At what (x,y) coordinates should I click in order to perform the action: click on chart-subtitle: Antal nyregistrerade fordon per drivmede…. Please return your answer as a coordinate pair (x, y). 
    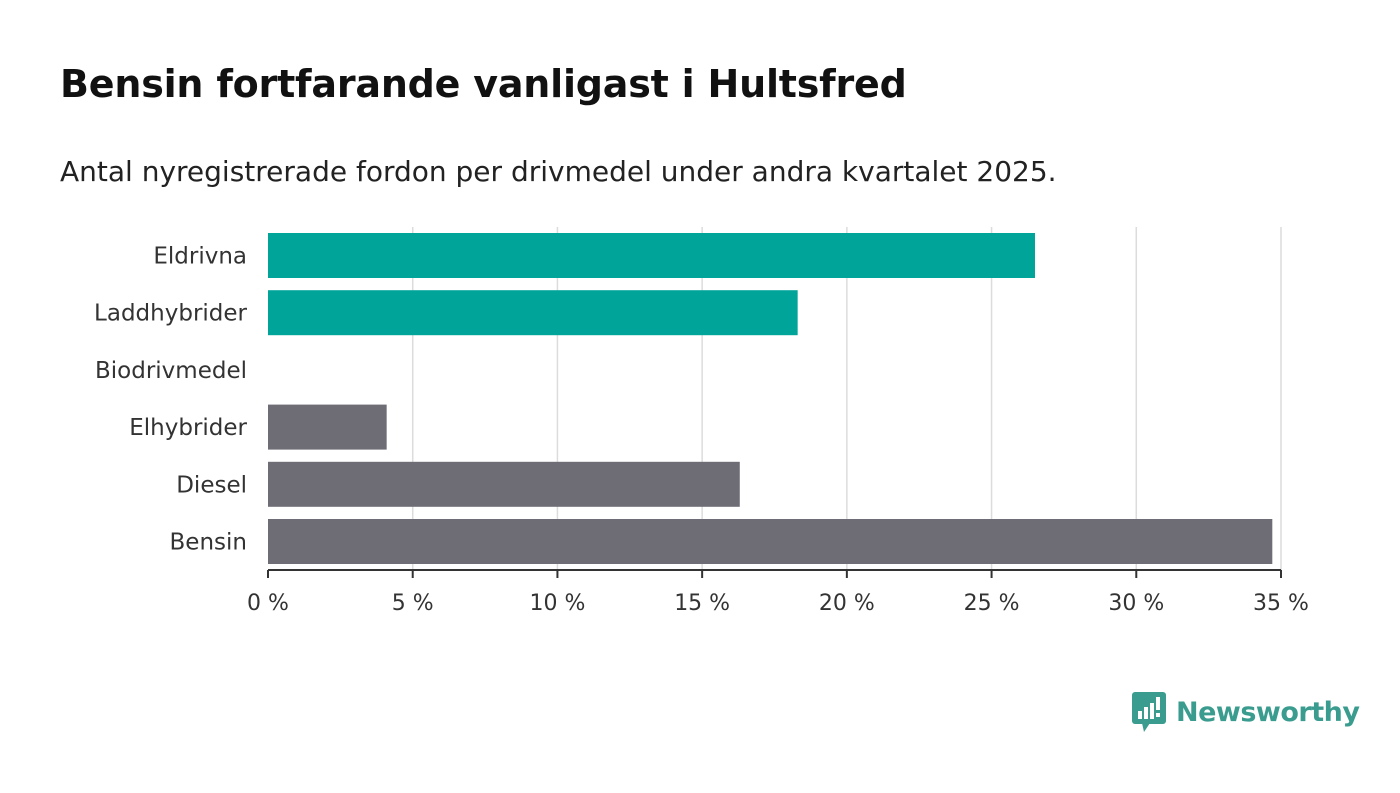
    Looking at the image, I should click on (558, 171).